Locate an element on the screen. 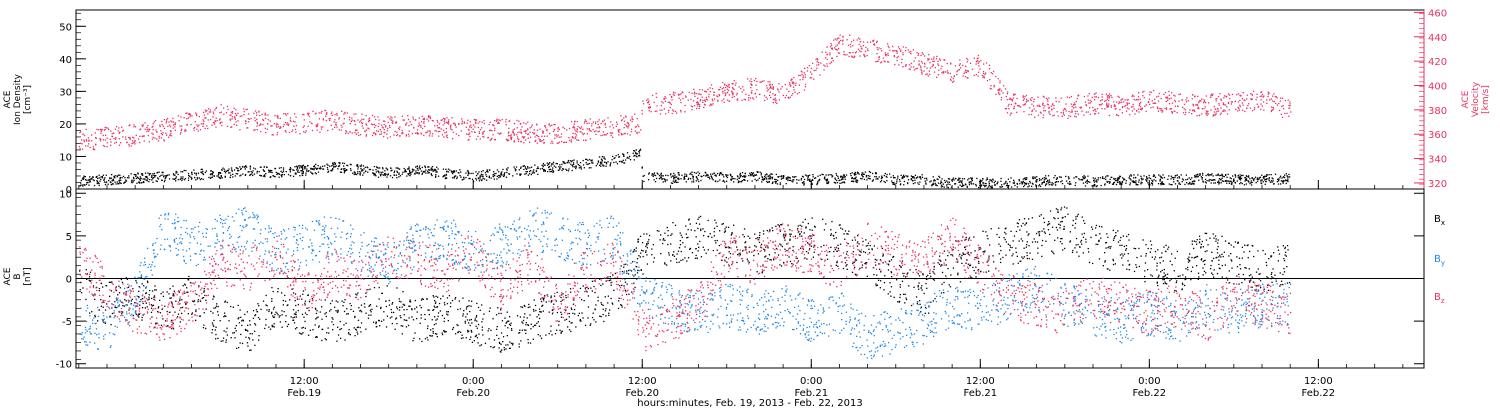 This screenshot has height=414, width=1500. field-tick-label-1: -5 is located at coordinates (67, 322).